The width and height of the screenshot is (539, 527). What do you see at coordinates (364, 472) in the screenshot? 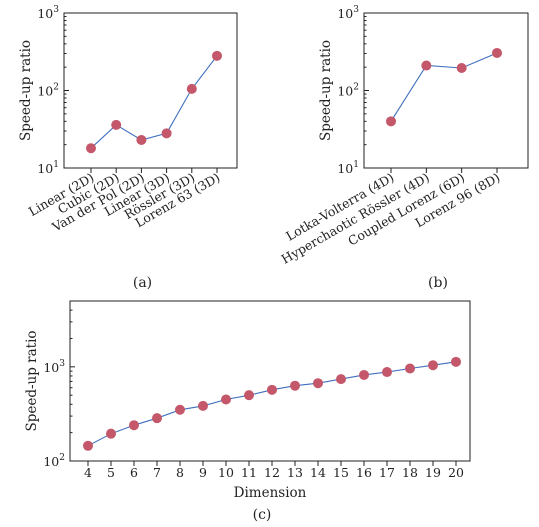
I see `x-tick-label: 16` at bounding box center [364, 472].